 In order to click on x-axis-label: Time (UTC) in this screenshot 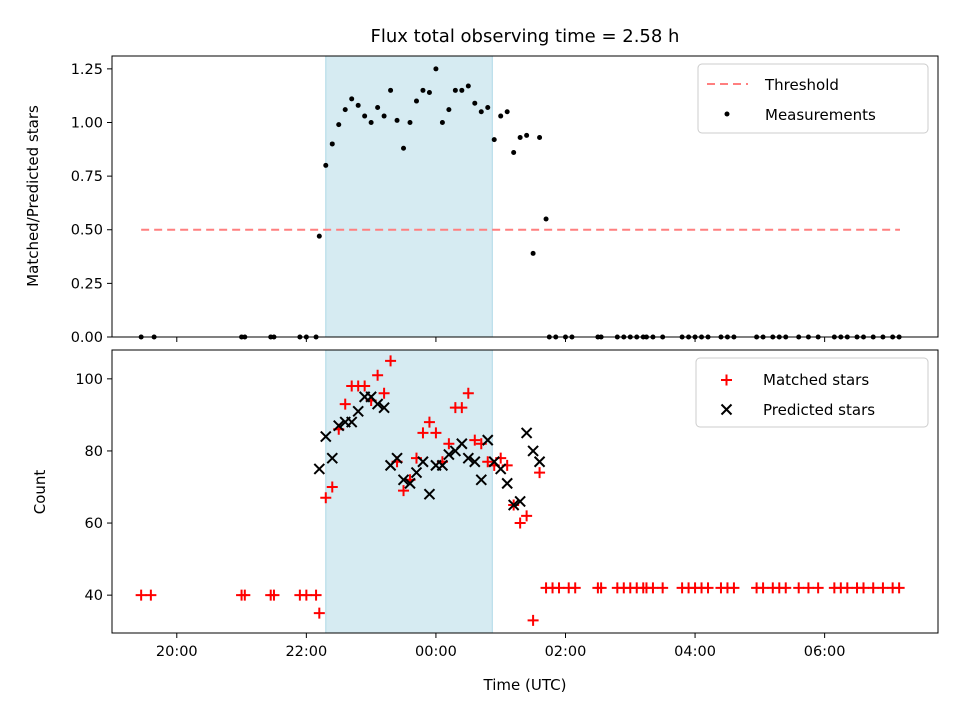, I will do `click(525, 685)`.